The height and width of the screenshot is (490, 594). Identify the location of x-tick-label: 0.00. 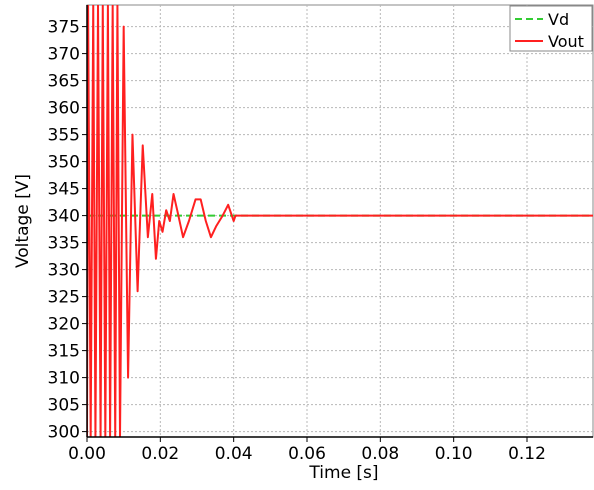
(87, 454).